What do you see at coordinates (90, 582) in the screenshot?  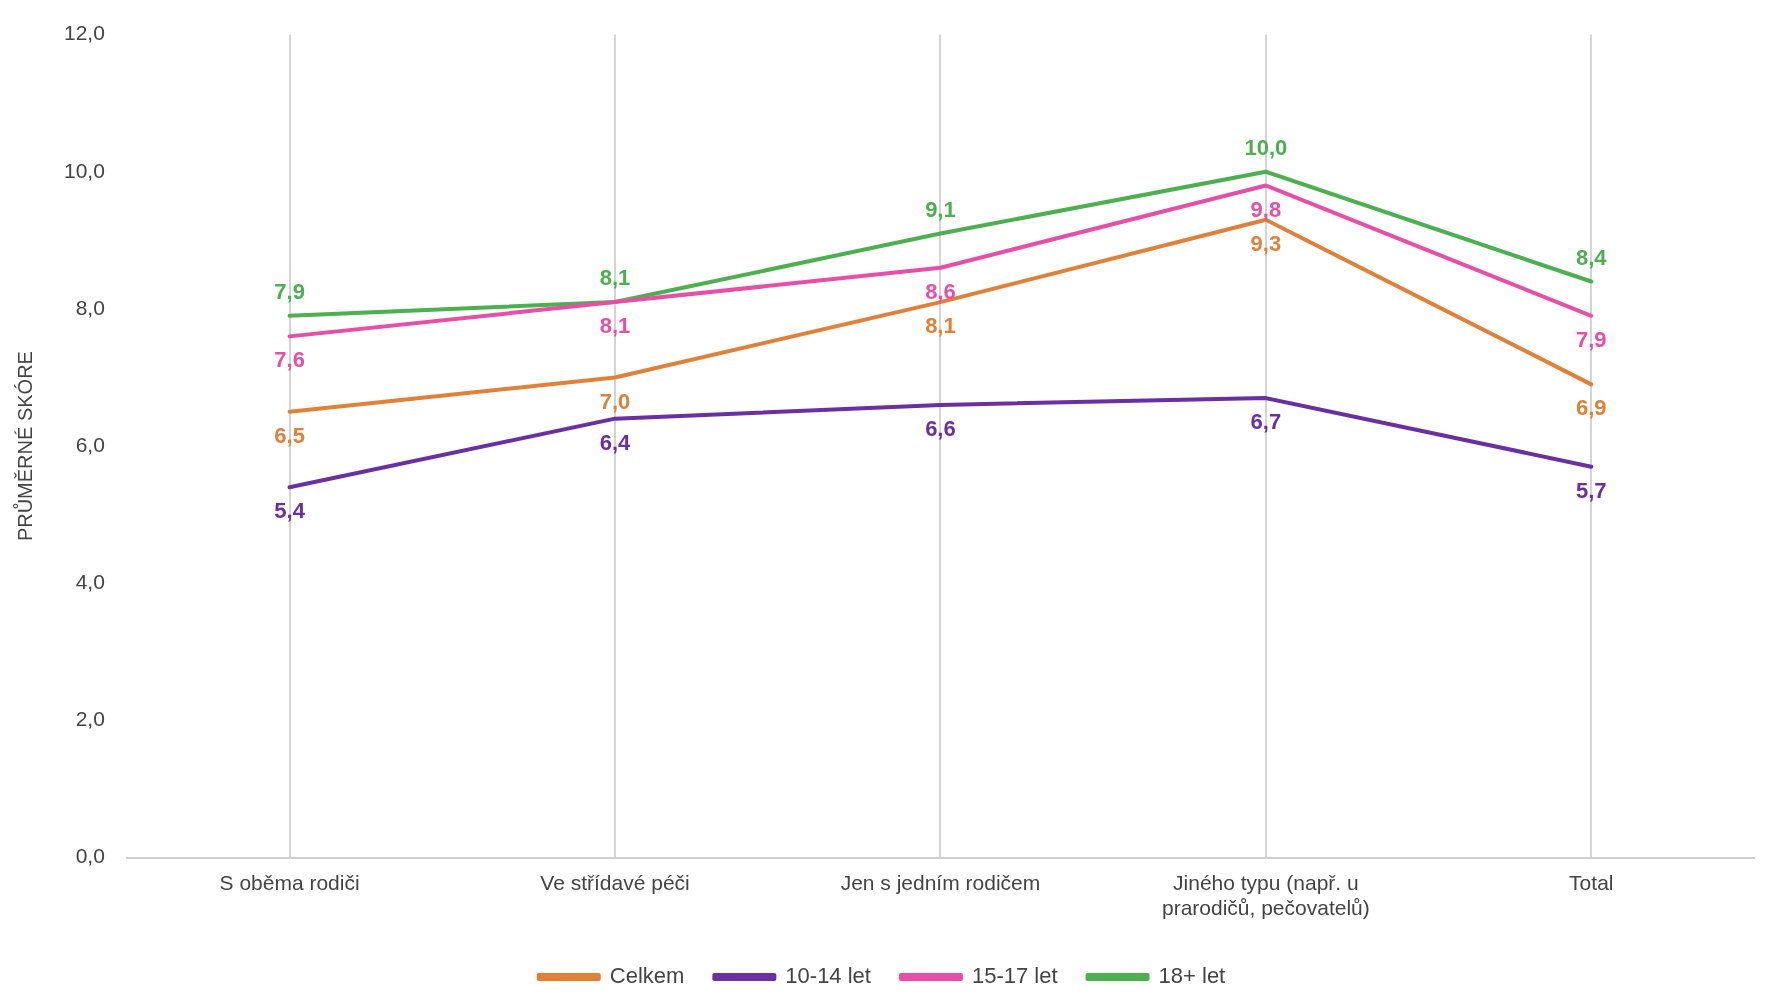 I see `y-tick-label: 4,0` at bounding box center [90, 582].